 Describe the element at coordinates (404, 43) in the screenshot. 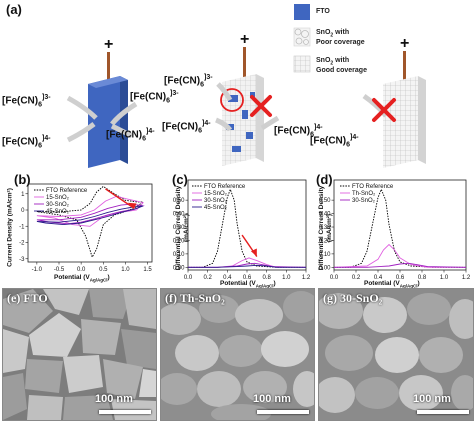

I see `plus-sign-3: +` at that location.